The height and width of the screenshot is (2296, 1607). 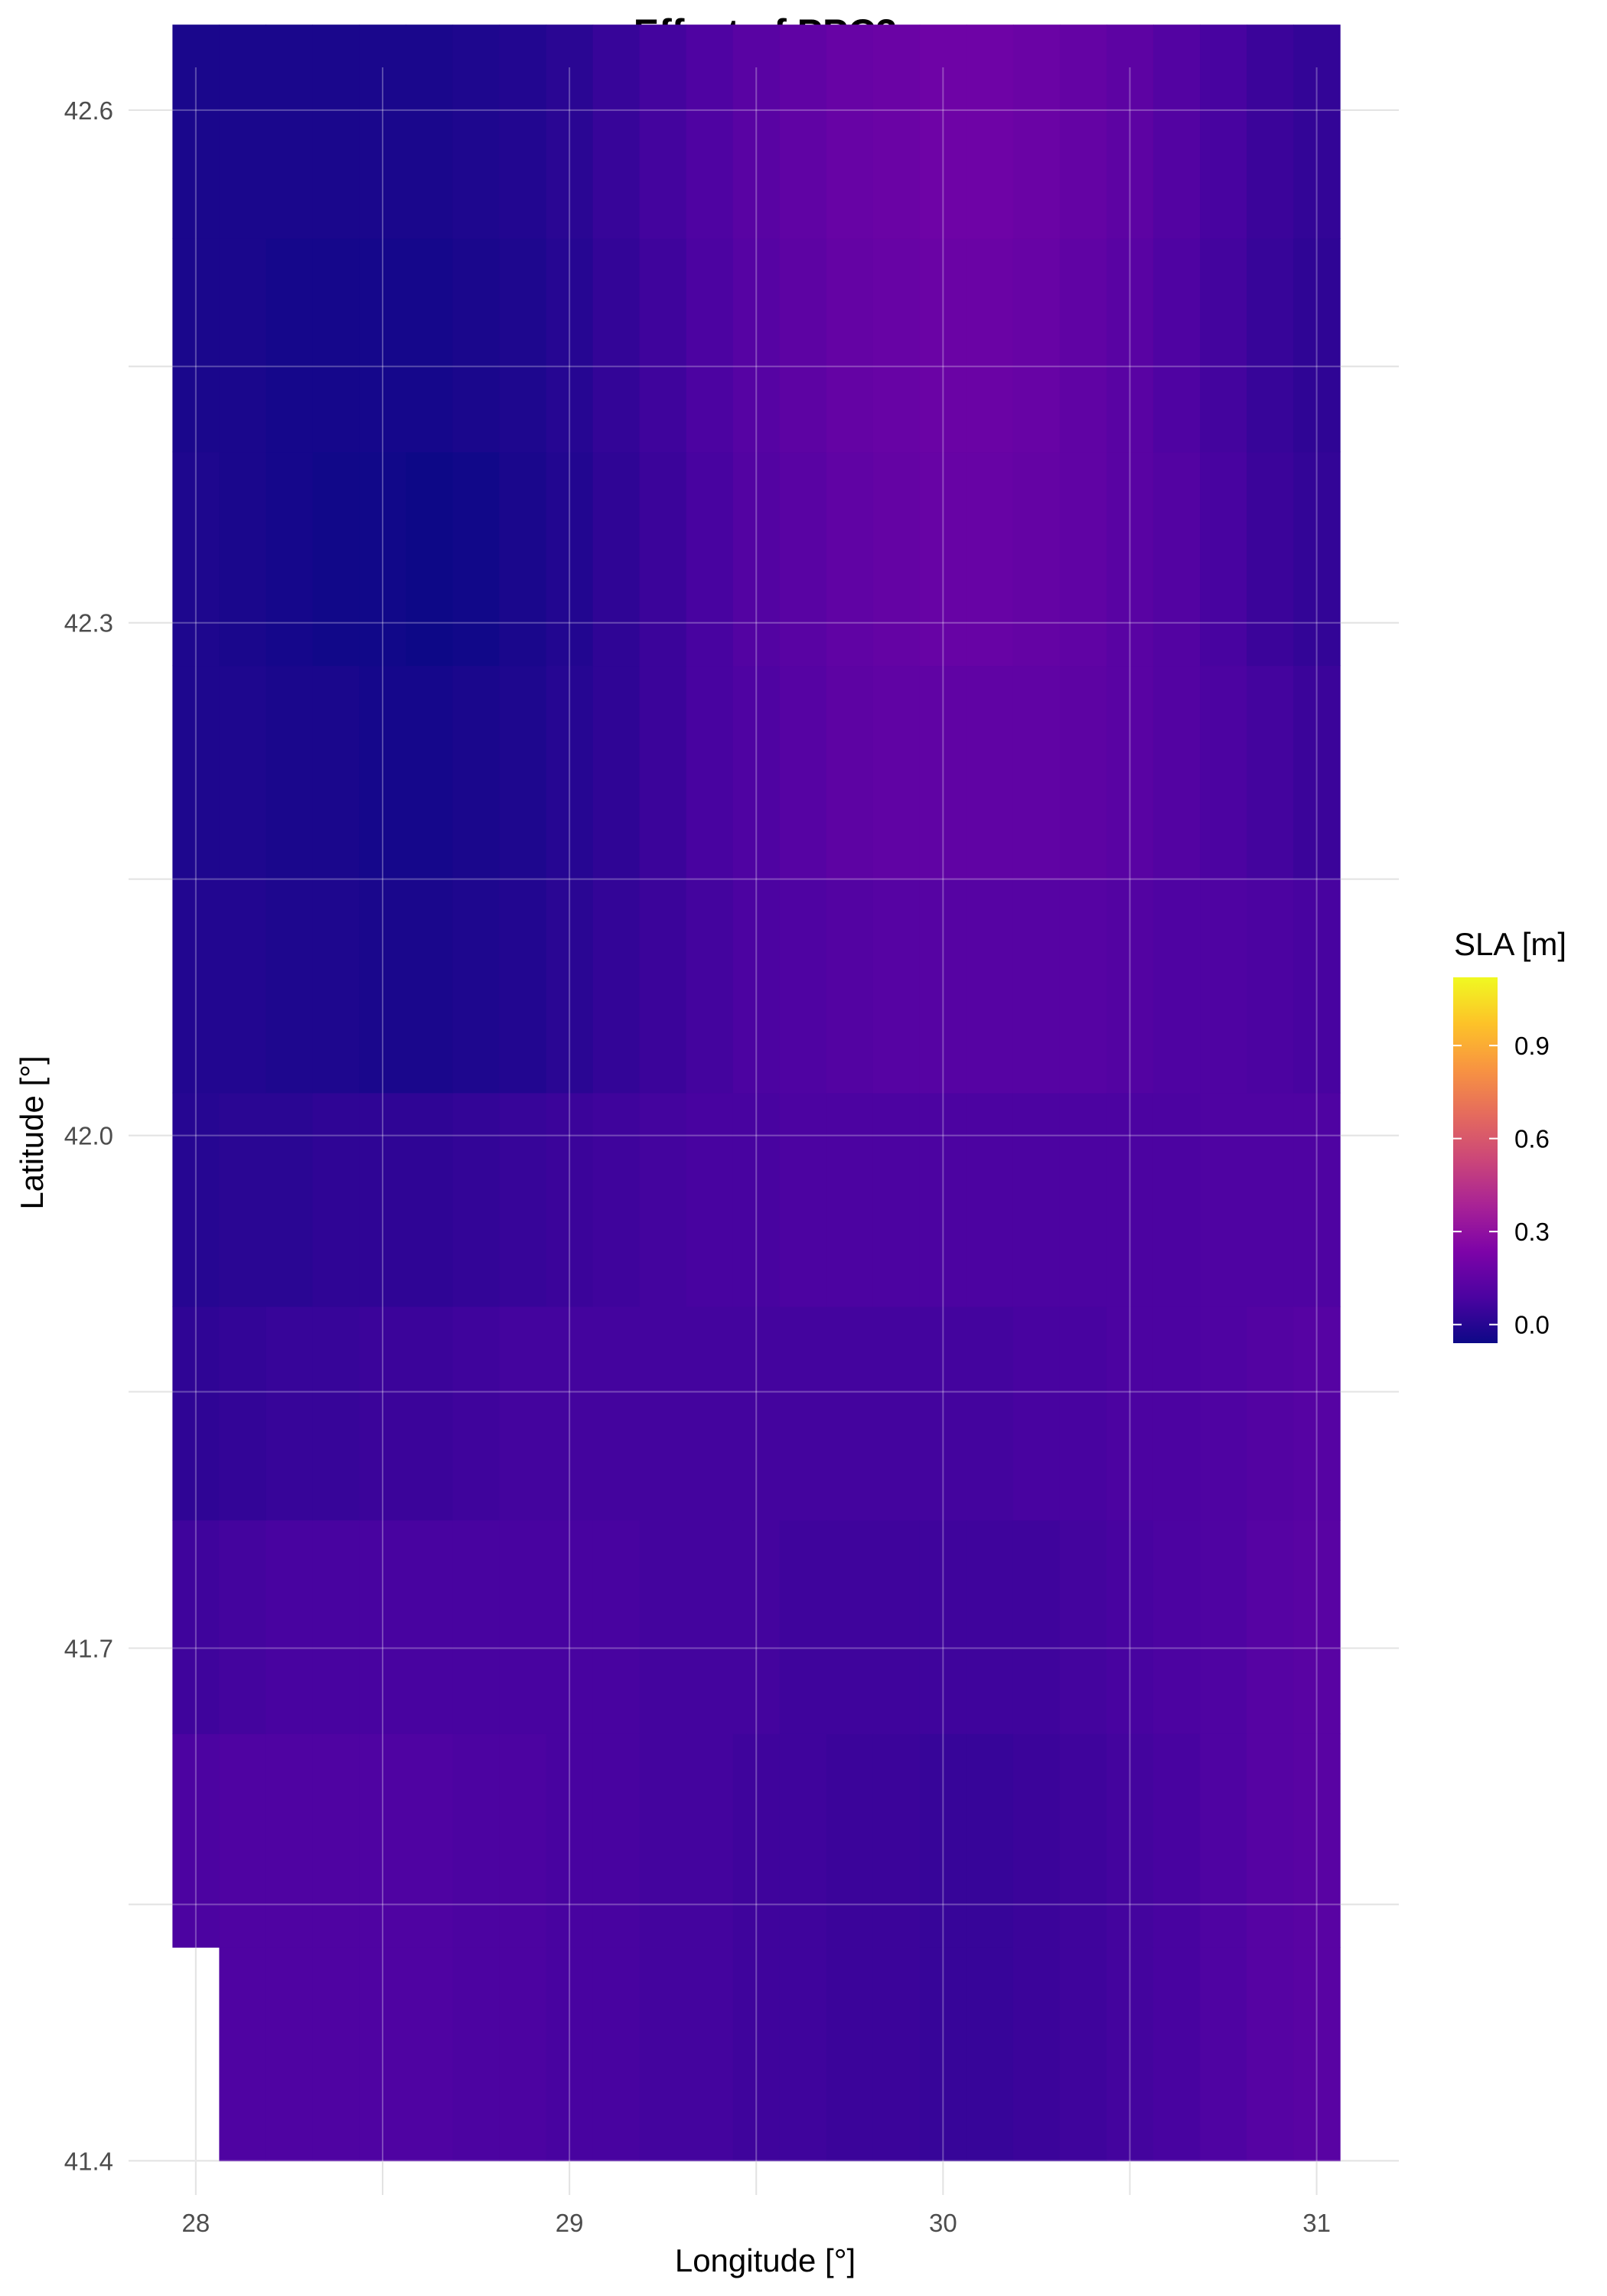 I want to click on y-axis-title: Latitude [°], so click(x=32, y=1132).